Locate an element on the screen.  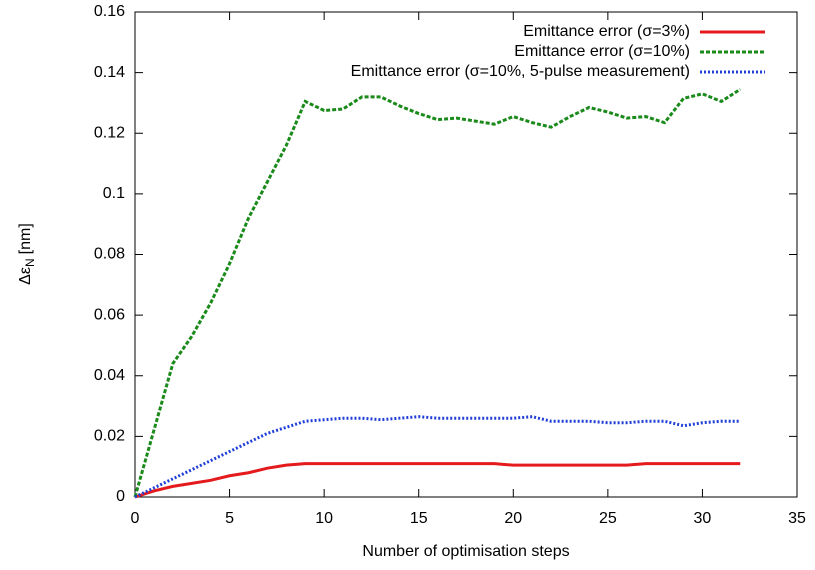
y-tick-label: 0 is located at coordinates (120, 496).